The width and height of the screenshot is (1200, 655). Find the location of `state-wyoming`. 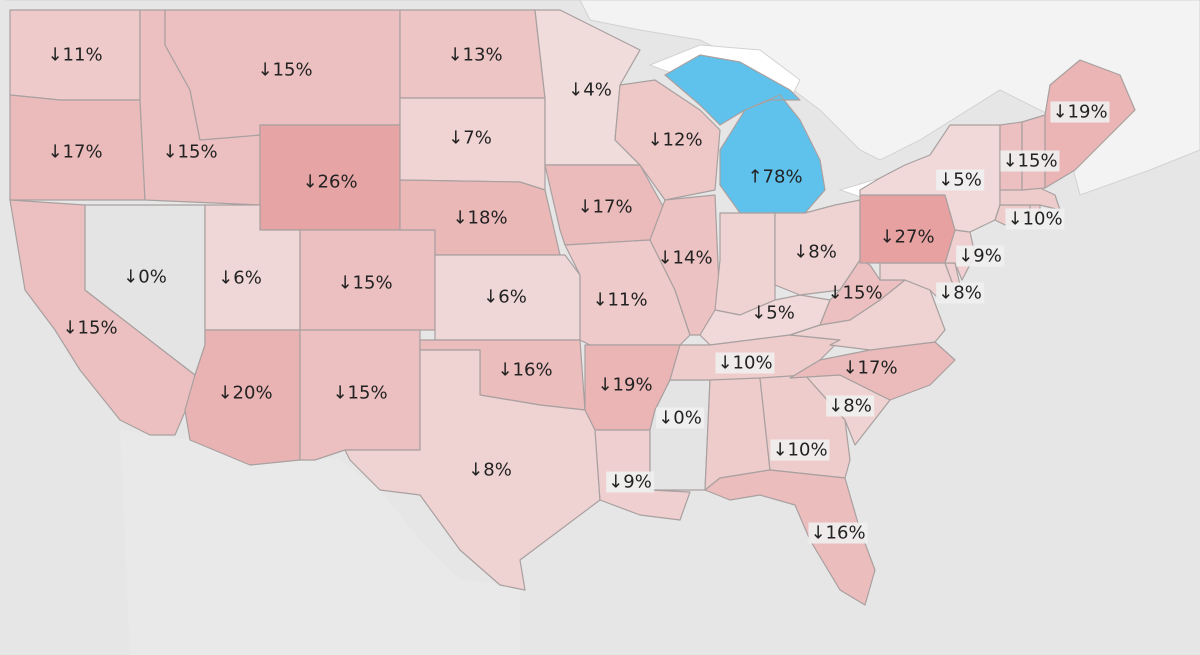

state-wyoming is located at coordinates (330, 177).